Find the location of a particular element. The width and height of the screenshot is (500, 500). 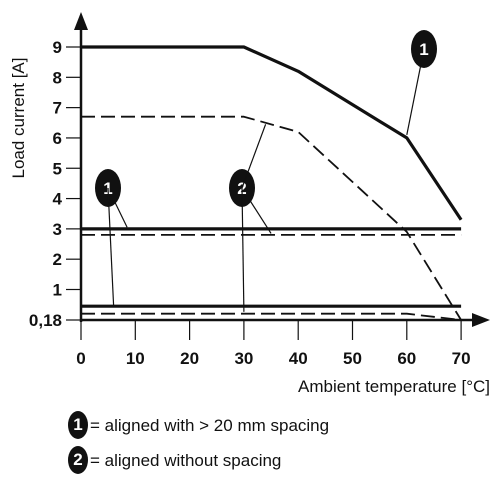

x-tick-label: 10 is located at coordinates (135, 358).